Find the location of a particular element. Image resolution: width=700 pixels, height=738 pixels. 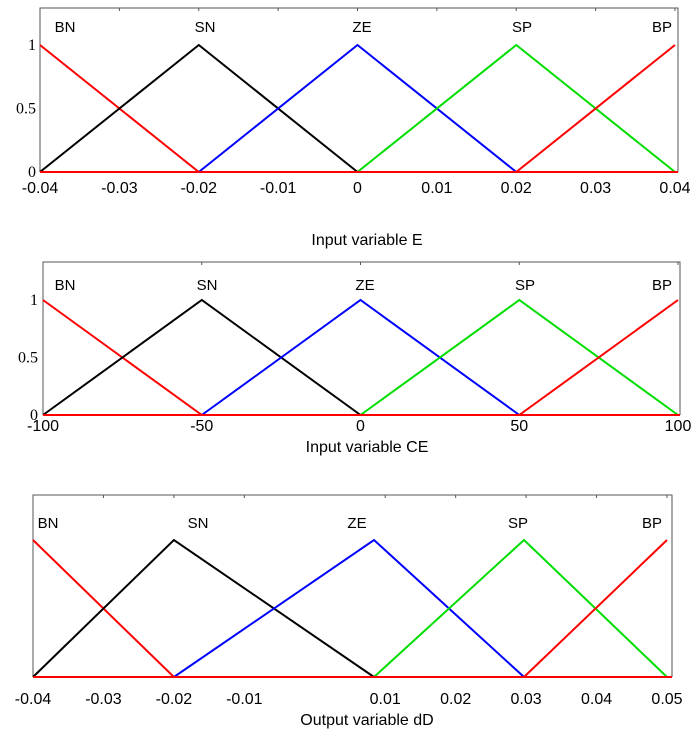

x-tick-label: -50 is located at coordinates (201, 426).